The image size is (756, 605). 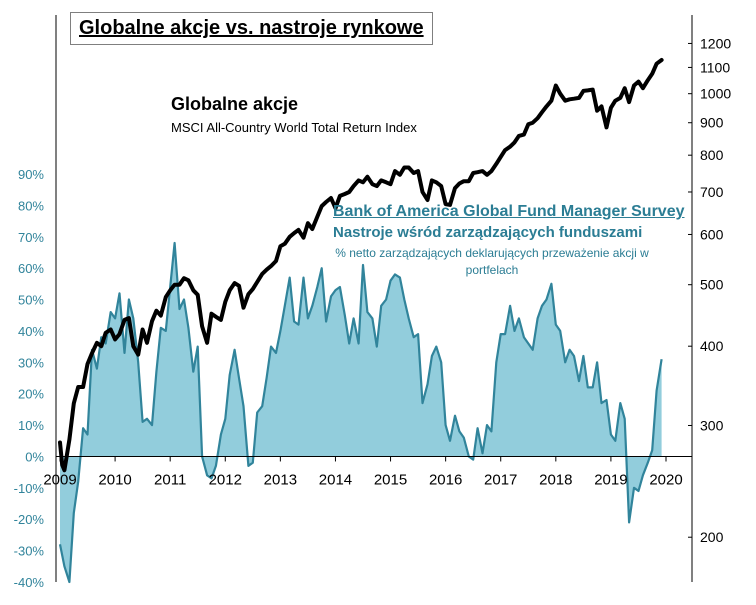 I want to click on right-axis-tick-label: 400, so click(x=712, y=346).